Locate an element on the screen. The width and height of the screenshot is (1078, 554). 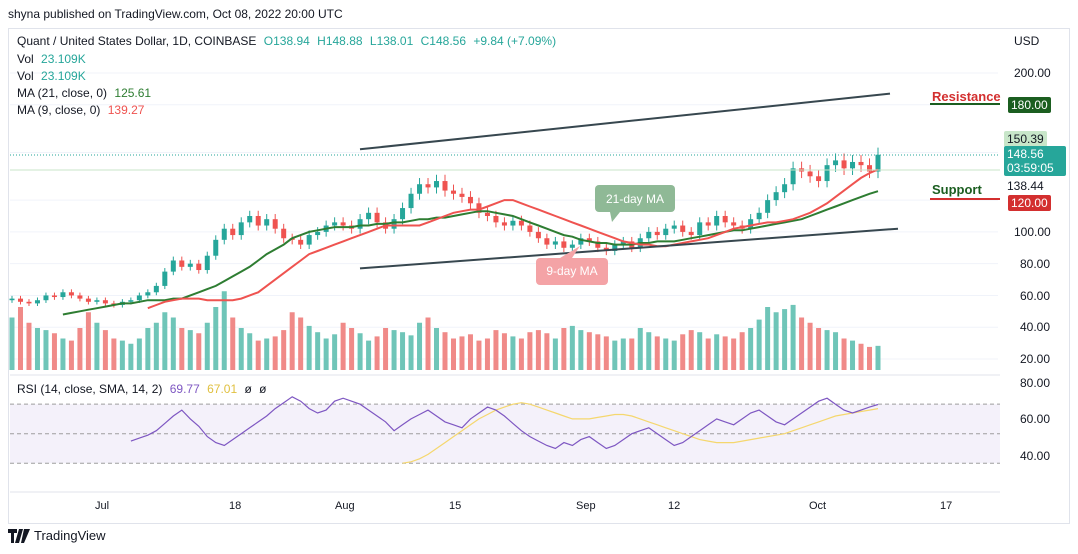
ma21-label: MA (21, close, 0) is located at coordinates (62, 93).